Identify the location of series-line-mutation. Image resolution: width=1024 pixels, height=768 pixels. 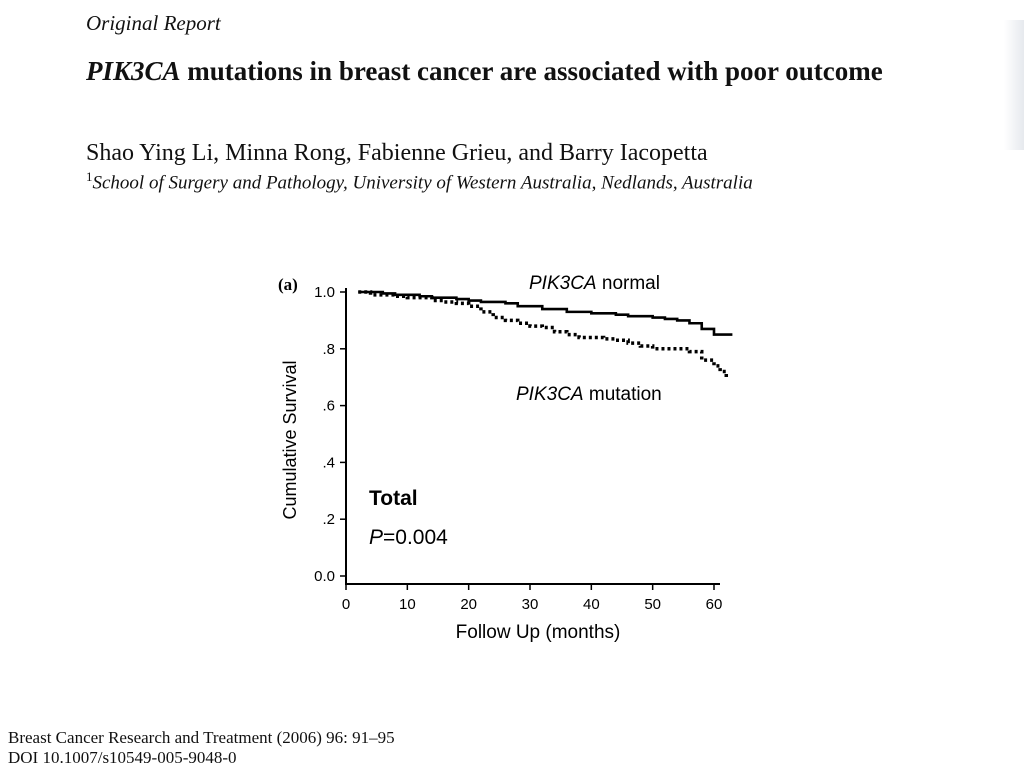
(543, 334).